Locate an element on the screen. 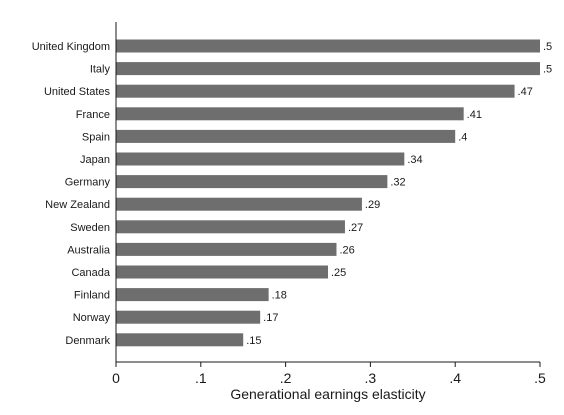 This screenshot has height=415, width=564. x-tick-label: 0 is located at coordinates (116, 378).